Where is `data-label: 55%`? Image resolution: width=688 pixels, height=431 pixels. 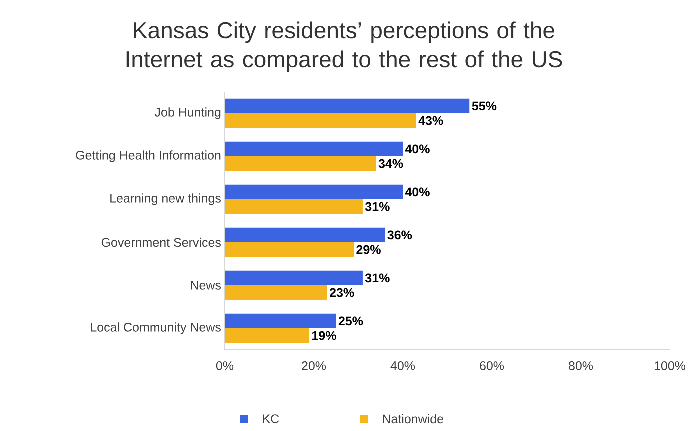
data-label: 55% is located at coordinates (484, 106).